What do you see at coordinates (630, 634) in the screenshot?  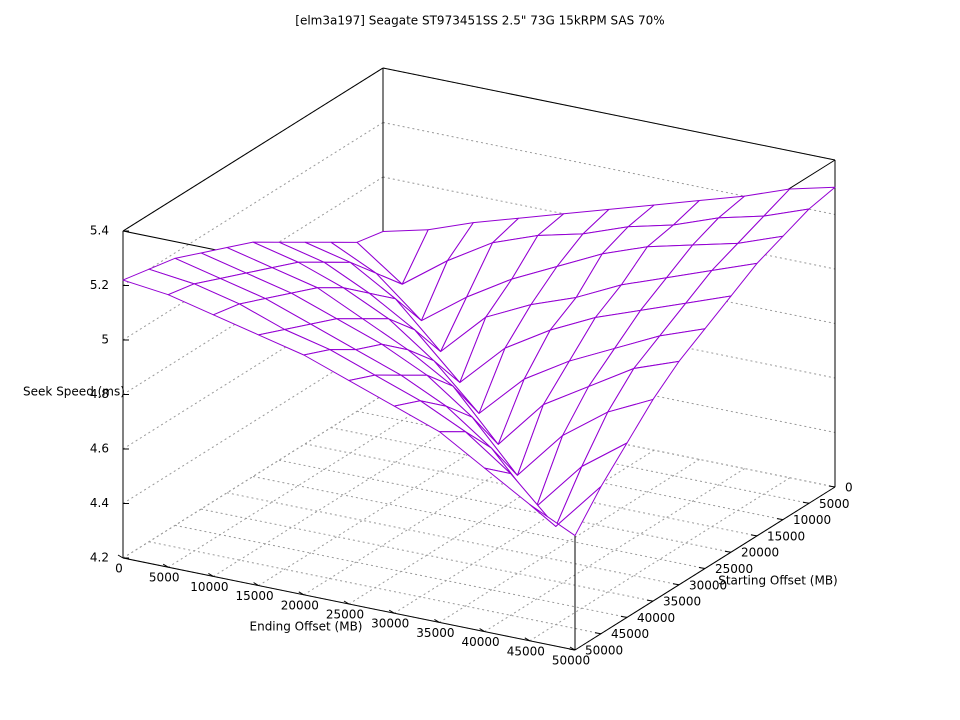 I see `y-tick-label: 45000` at bounding box center [630, 634].